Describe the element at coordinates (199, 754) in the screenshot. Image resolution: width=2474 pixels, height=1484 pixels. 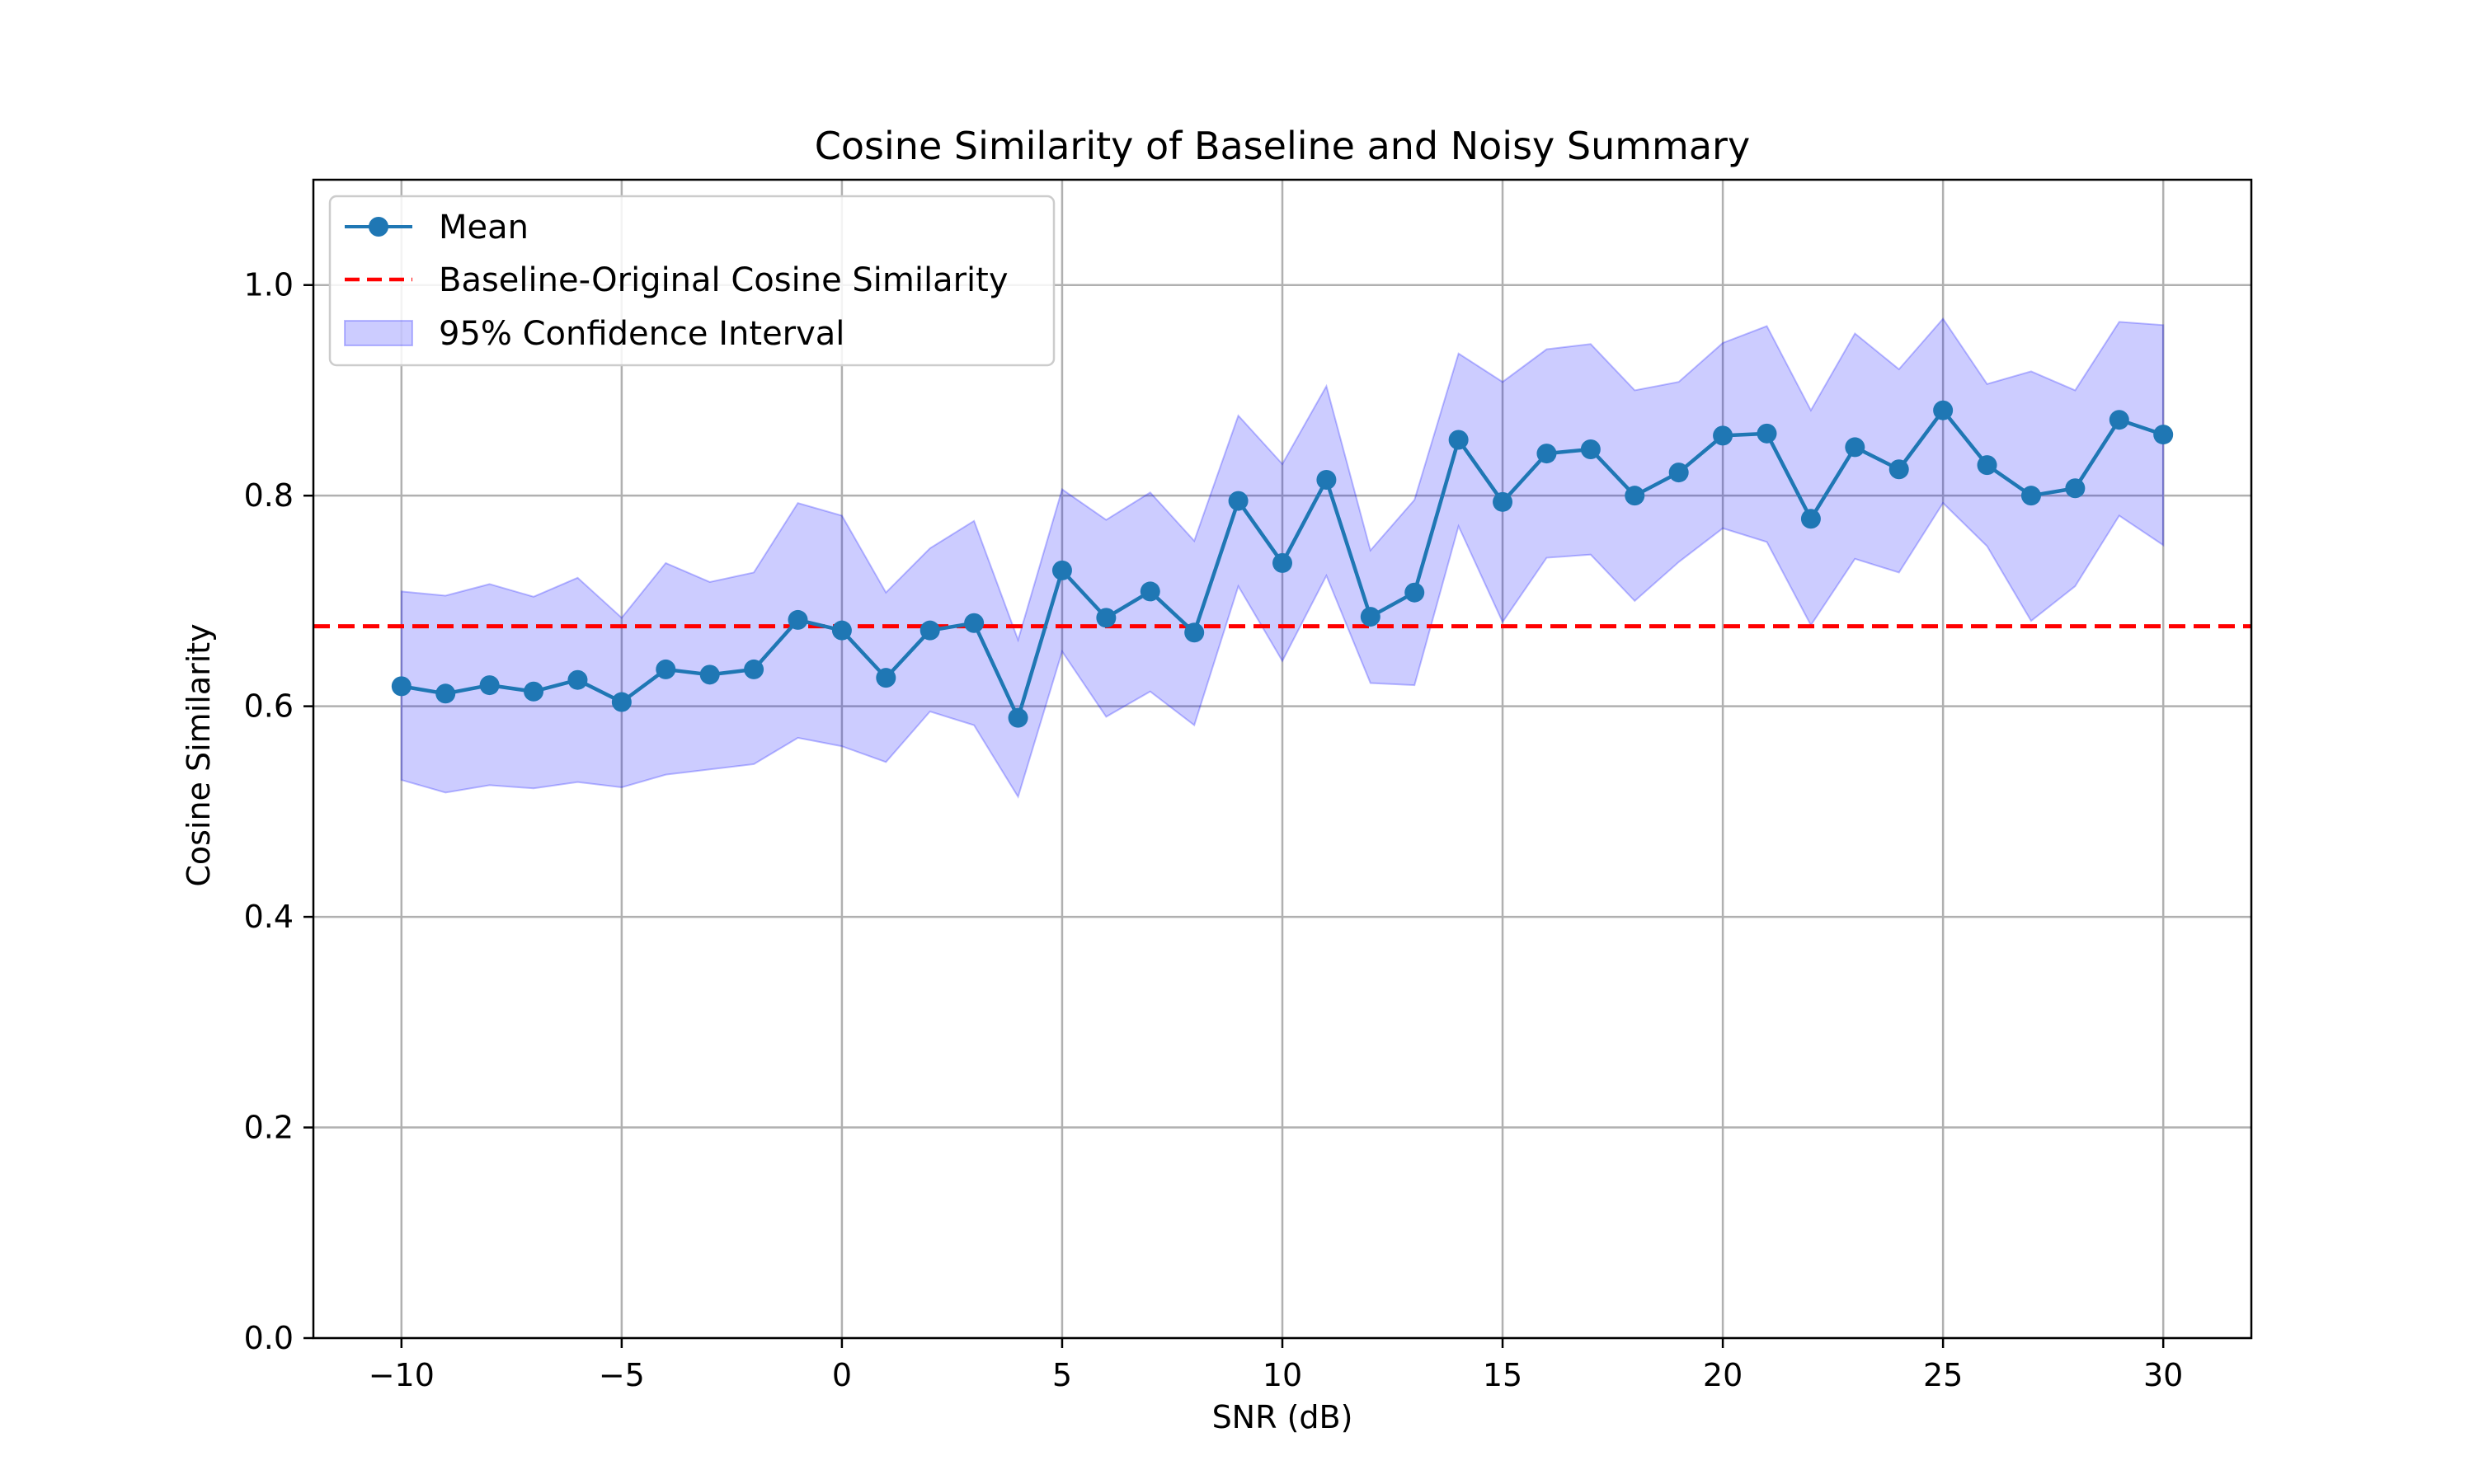
I see `y-axis-label: Cosine Similarity` at that location.